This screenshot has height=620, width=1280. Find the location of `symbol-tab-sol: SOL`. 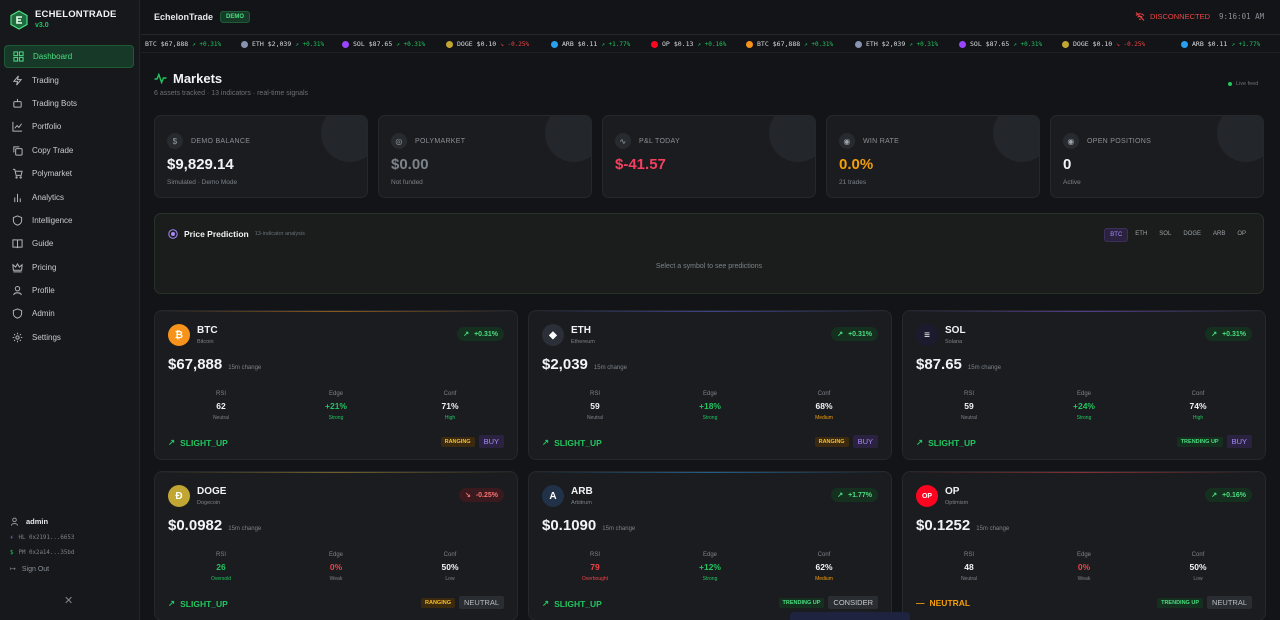

symbol-tab-sol: SOL is located at coordinates (1165, 234).